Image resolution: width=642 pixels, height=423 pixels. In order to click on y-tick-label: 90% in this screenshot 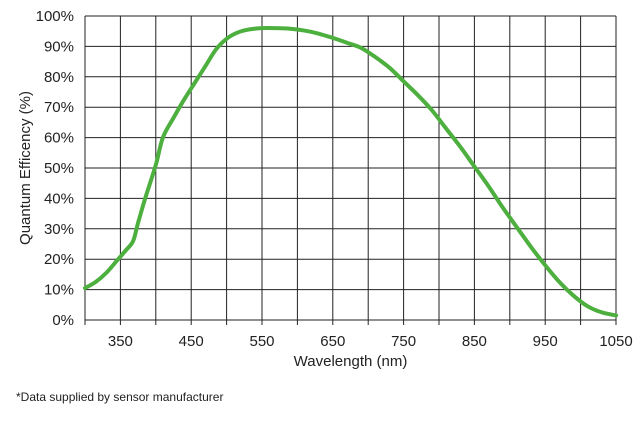, I will do `click(59, 46)`.